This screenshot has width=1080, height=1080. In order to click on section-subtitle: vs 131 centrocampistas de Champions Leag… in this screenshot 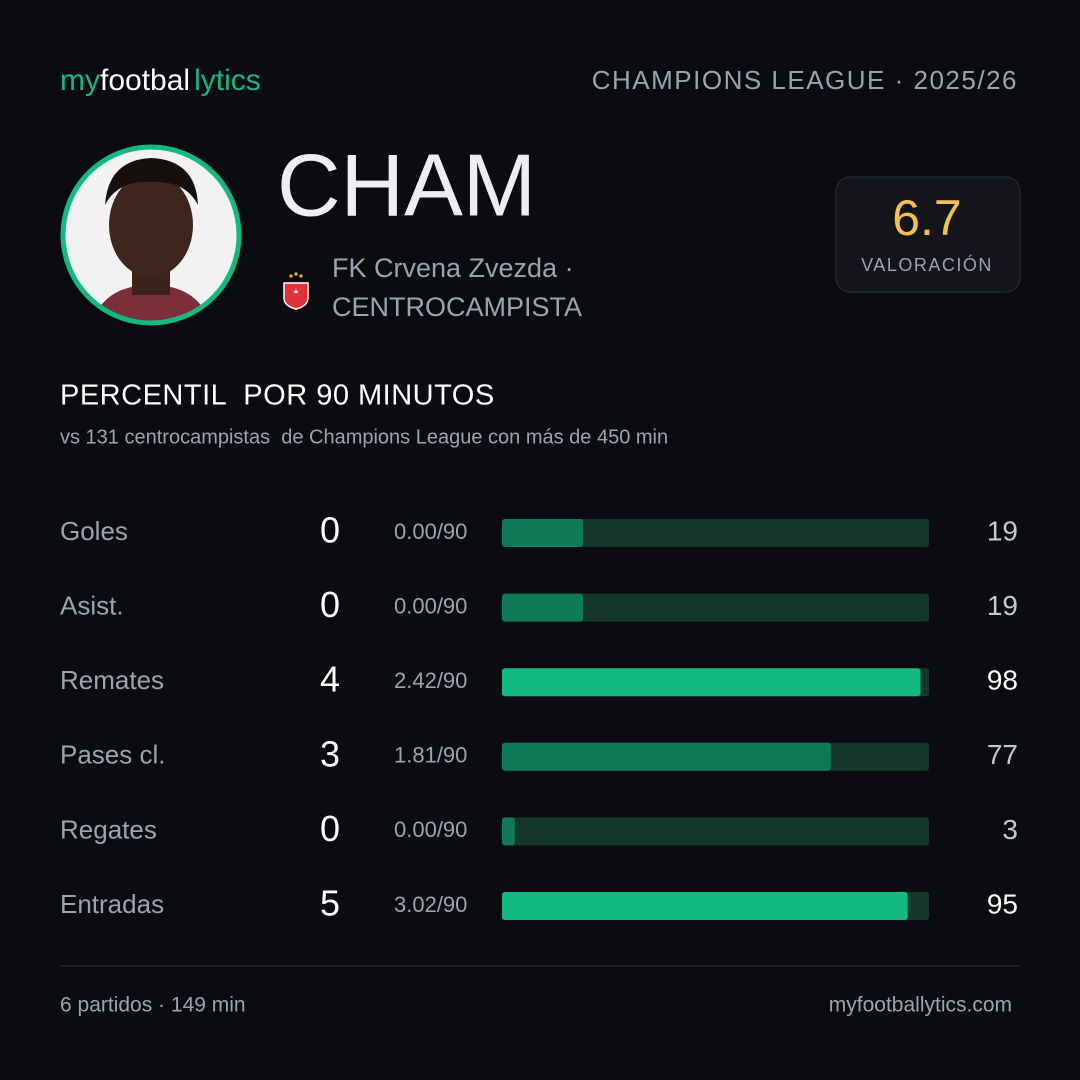, I will do `click(364, 437)`.